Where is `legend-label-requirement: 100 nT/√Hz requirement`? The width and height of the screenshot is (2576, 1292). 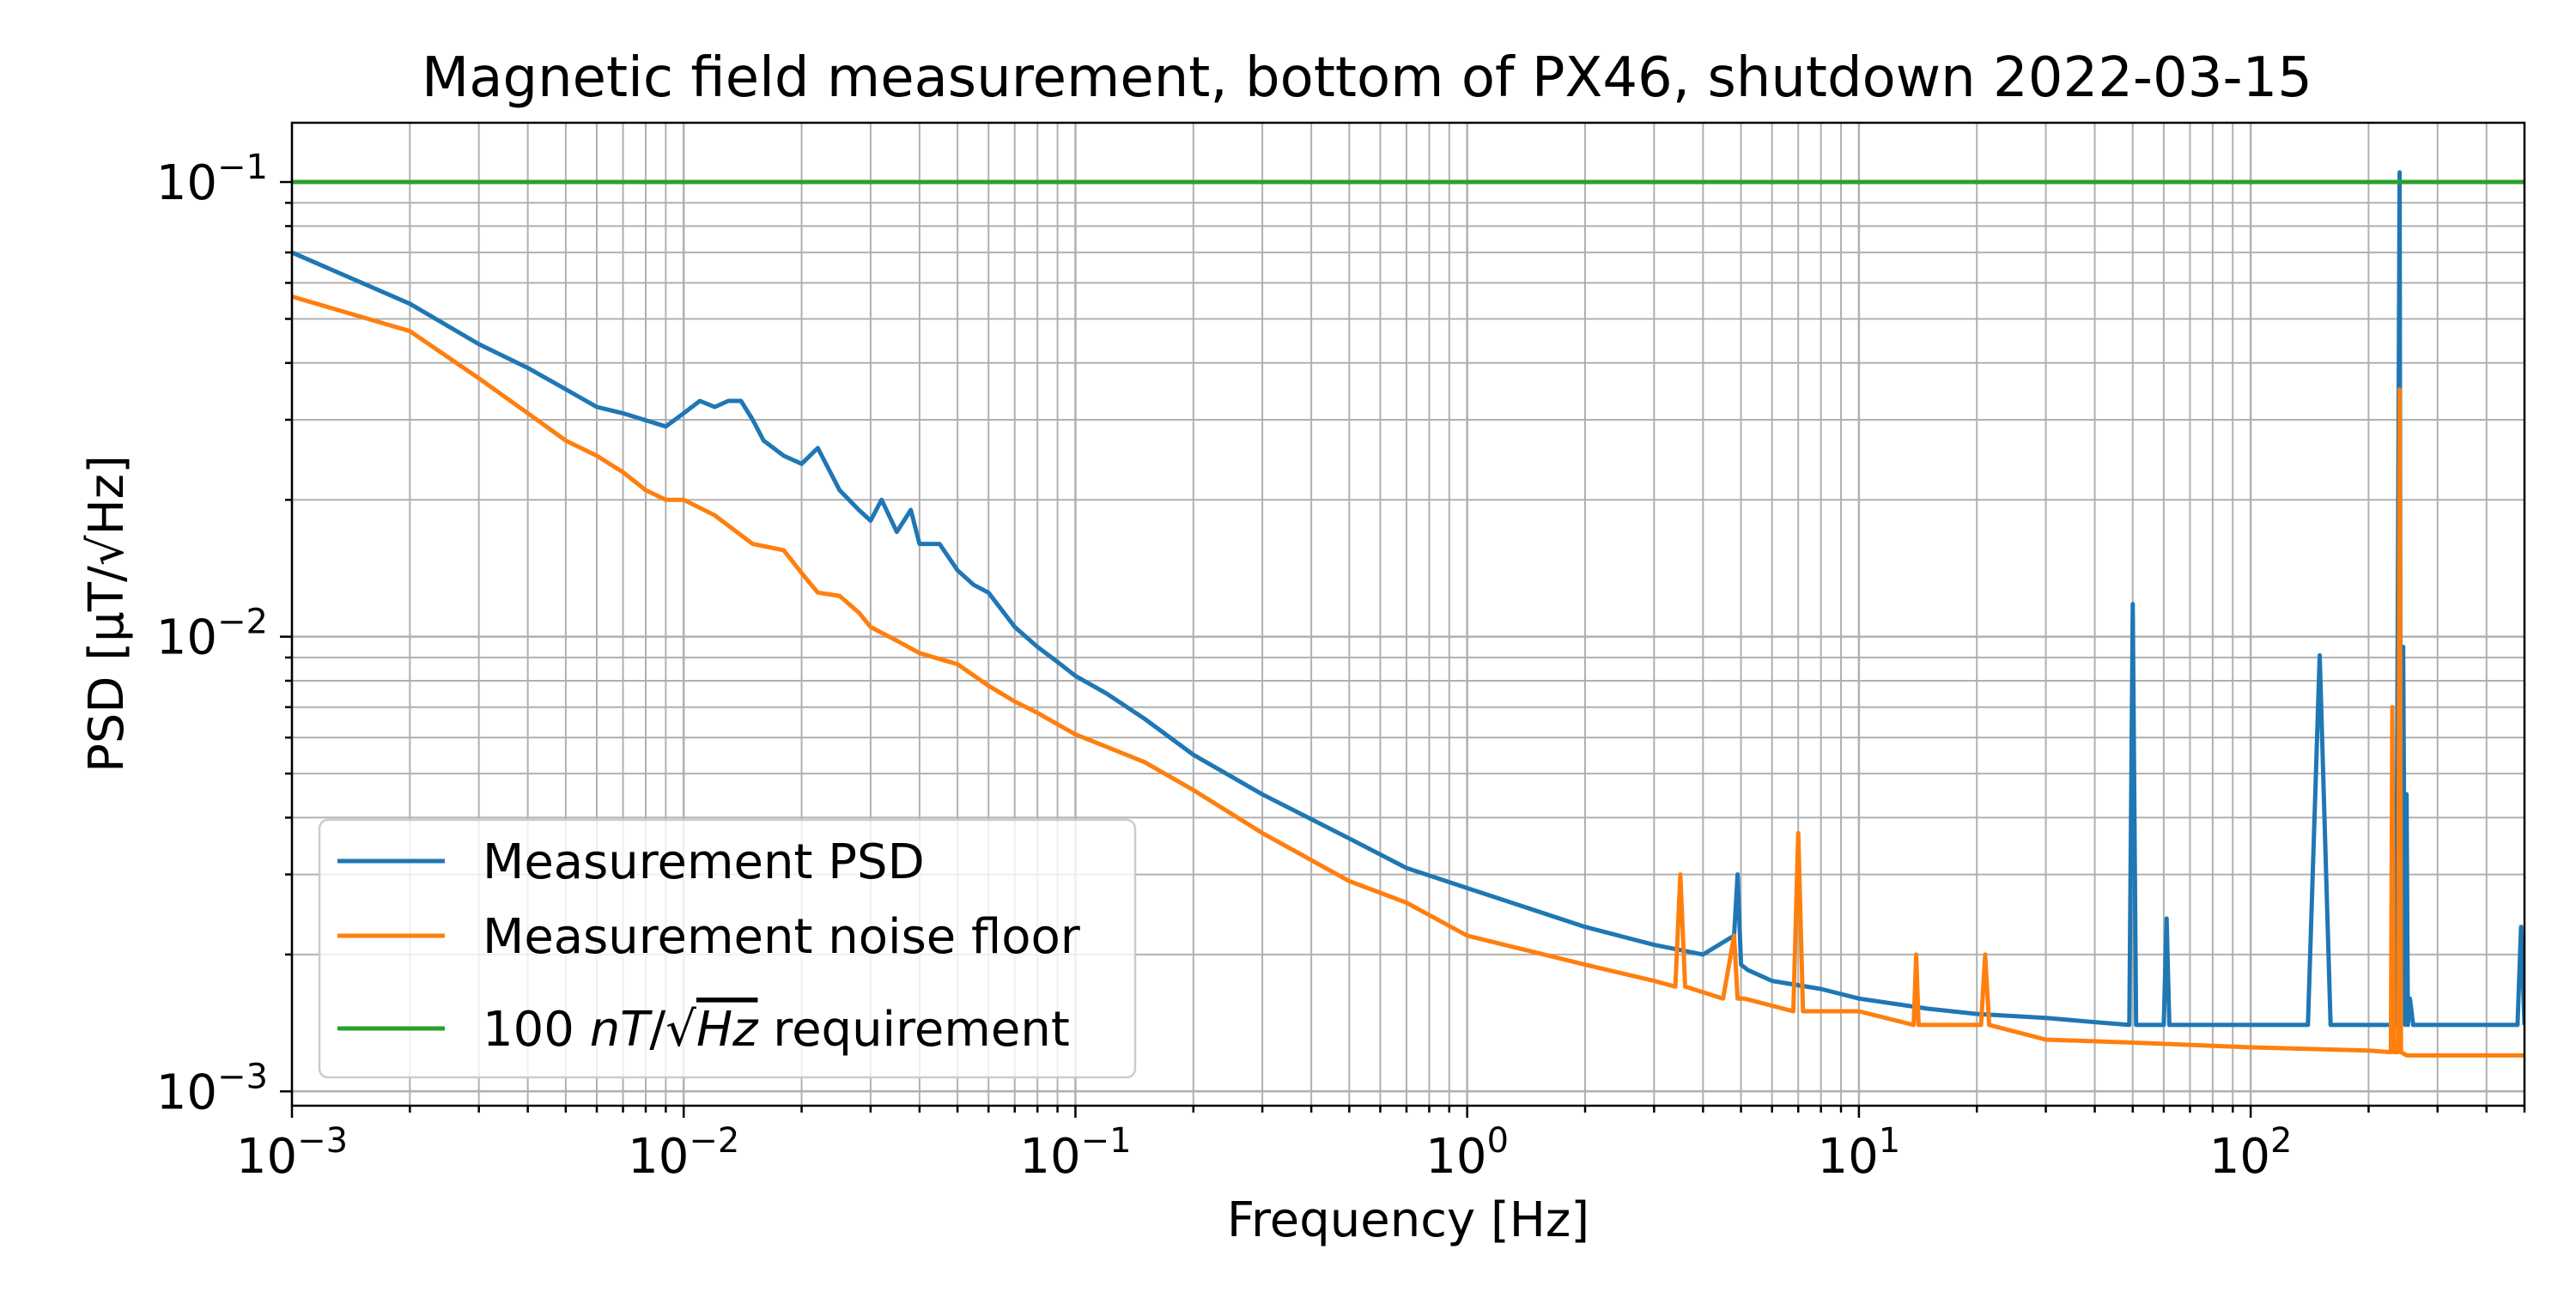
legend-label-requirement: 100 nT/√Hz requirement is located at coordinates (777, 1030).